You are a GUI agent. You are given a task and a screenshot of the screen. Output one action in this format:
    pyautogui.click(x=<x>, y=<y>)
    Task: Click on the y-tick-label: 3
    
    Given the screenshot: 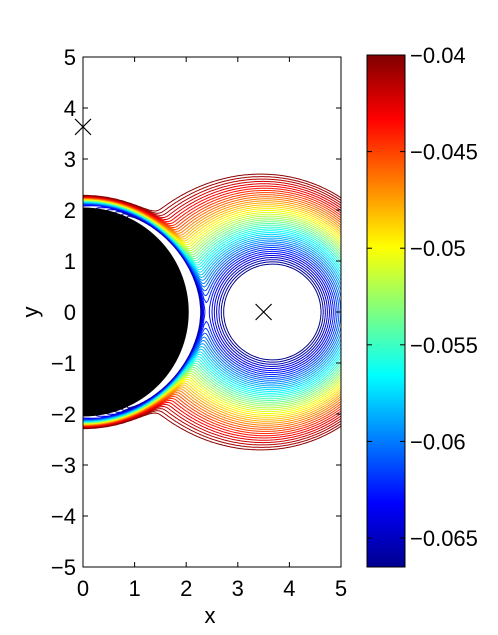 What is the action you would take?
    pyautogui.click(x=70, y=159)
    